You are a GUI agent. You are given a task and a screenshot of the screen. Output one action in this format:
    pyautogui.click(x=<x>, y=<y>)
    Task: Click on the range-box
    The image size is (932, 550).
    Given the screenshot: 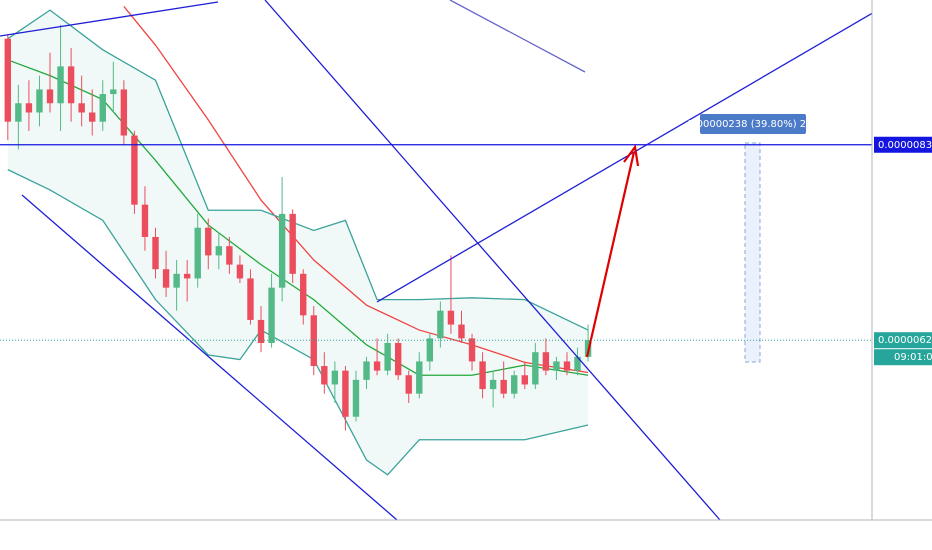 What is the action you would take?
    pyautogui.click(x=752, y=252)
    